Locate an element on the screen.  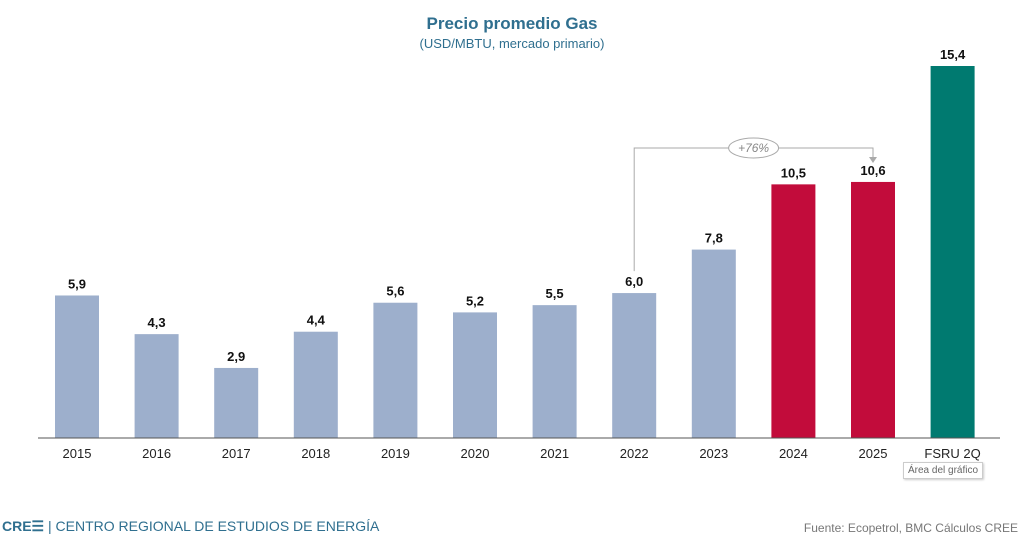
bar-2018 is located at coordinates (315, 384).